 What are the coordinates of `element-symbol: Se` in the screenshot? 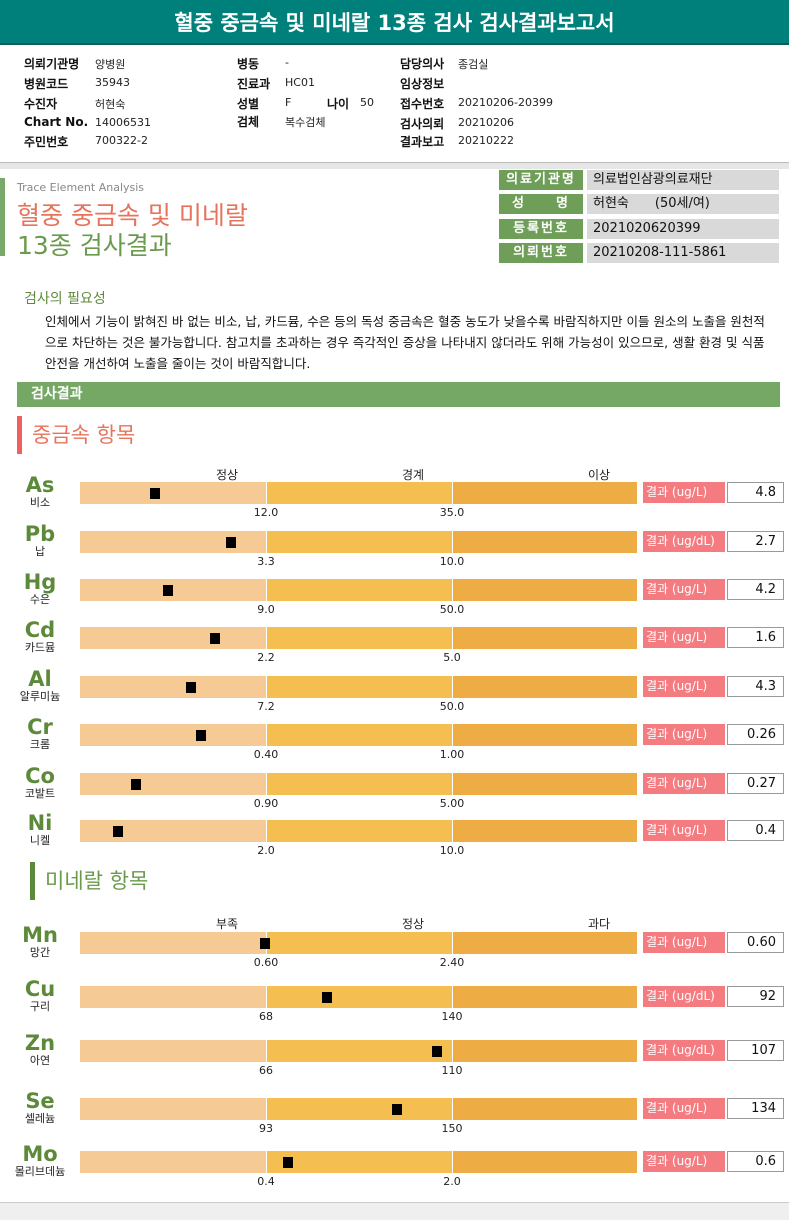 It's located at (40, 1101).